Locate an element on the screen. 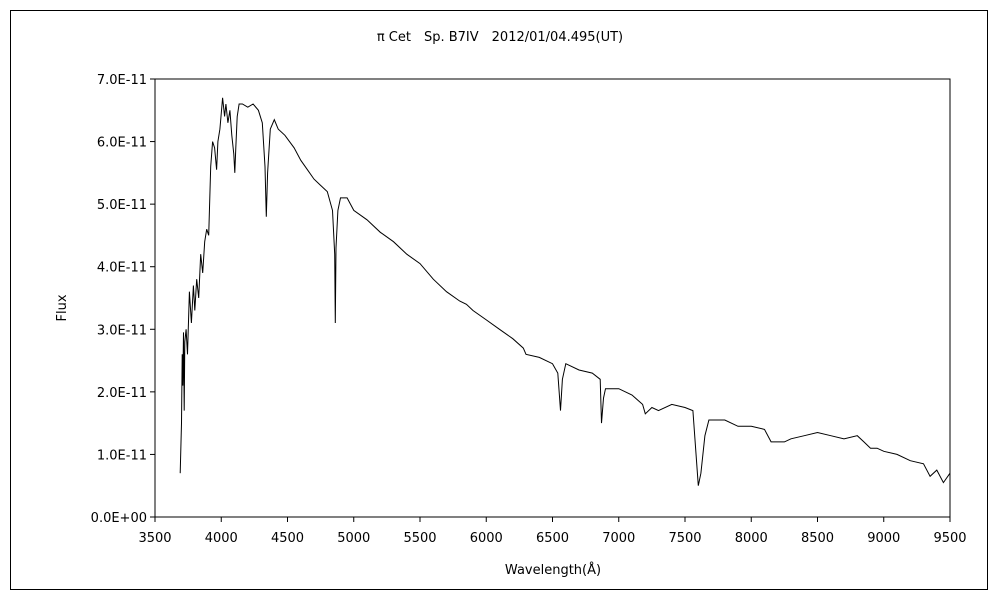 The width and height of the screenshot is (1000, 600). x-axis-label: Wavelength(Å) is located at coordinates (553, 570).